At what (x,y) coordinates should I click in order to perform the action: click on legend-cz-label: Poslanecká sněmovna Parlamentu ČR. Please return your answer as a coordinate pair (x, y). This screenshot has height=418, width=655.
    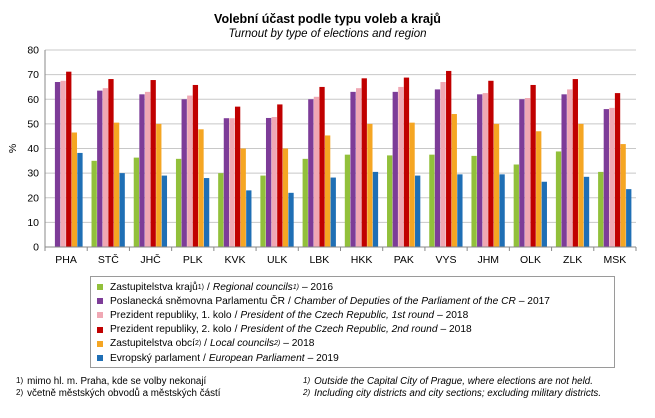
    Looking at the image, I should click on (197, 301).